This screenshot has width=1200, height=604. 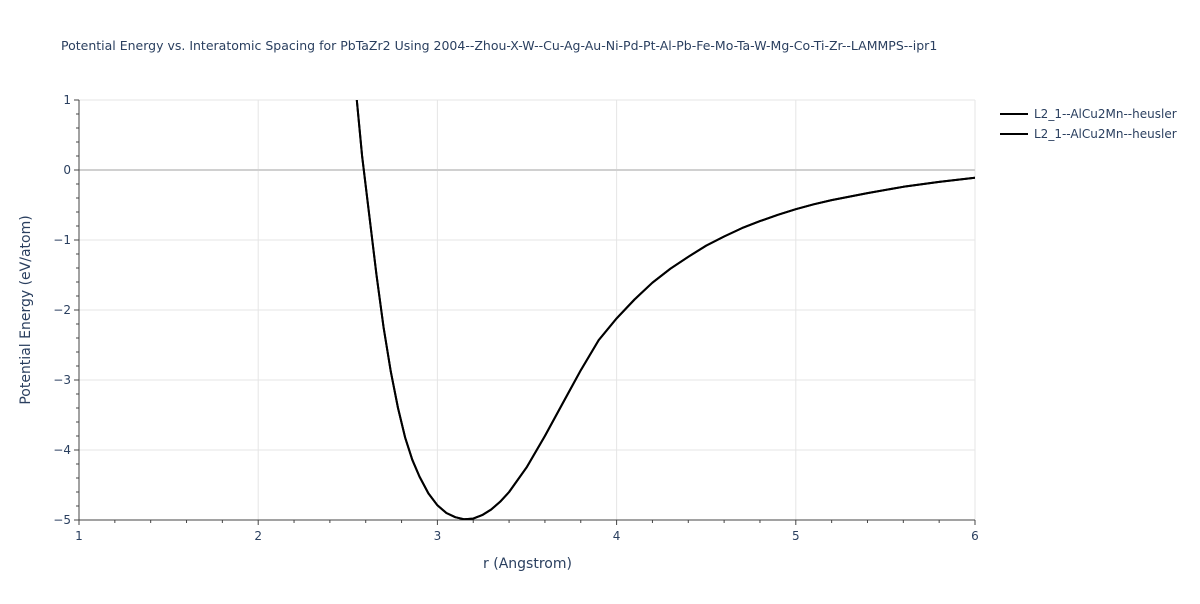 What do you see at coordinates (62, 380) in the screenshot?
I see `y-tick-label: −3` at bounding box center [62, 380].